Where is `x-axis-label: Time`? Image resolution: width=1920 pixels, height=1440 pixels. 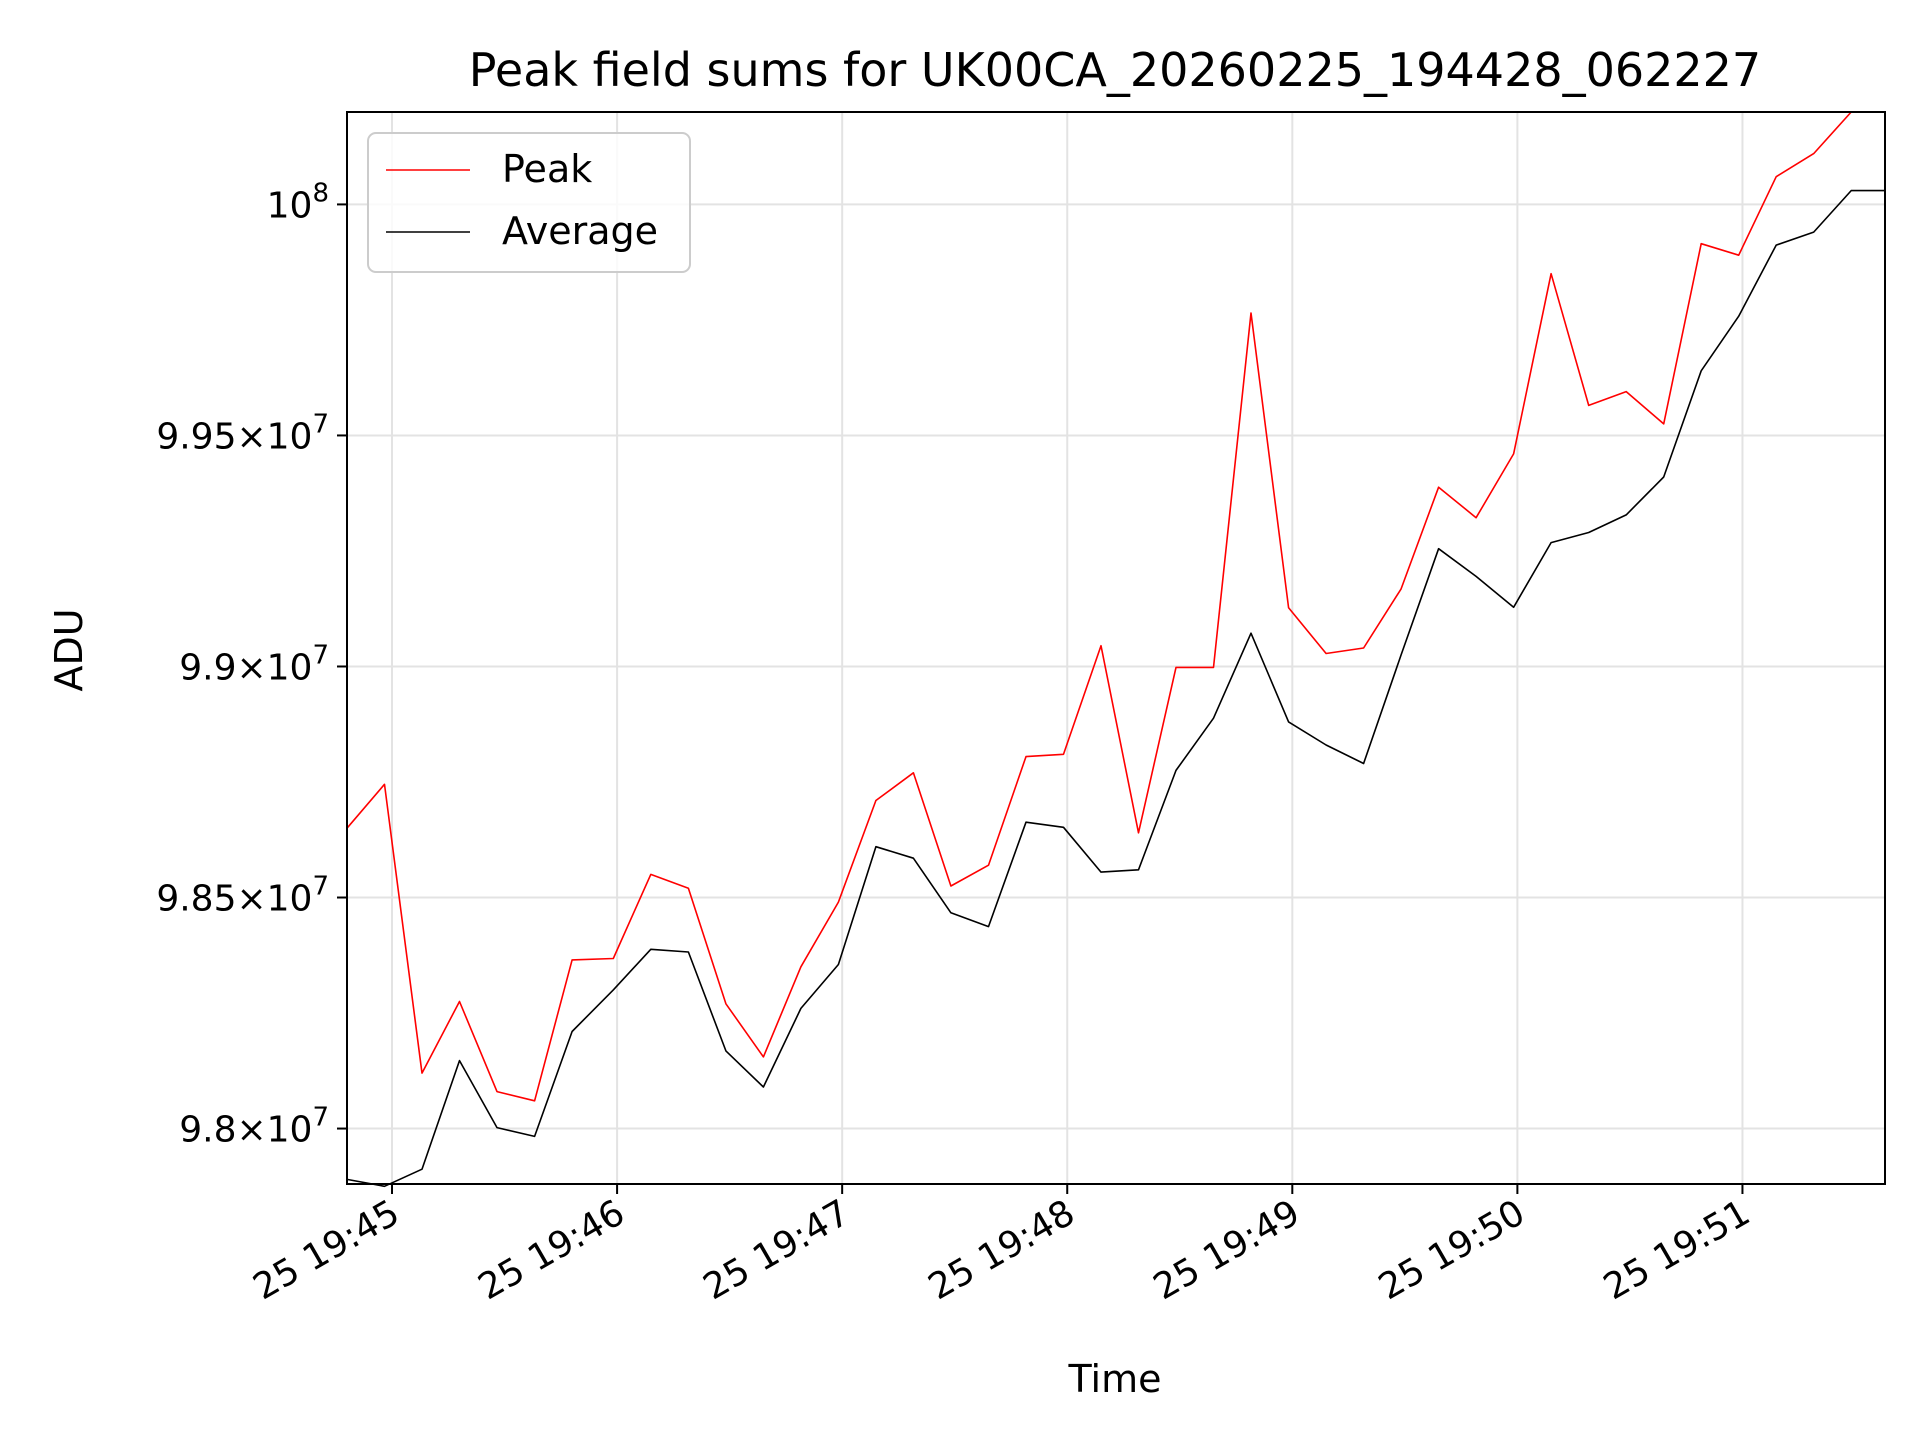 x-axis-label: Time is located at coordinates (1115, 1379).